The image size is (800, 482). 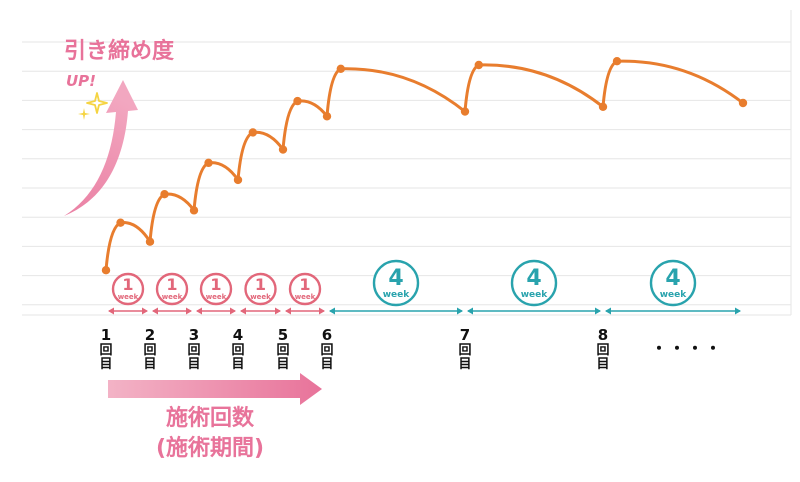 I want to click on session-label-3: 3回目, so click(x=193, y=349).